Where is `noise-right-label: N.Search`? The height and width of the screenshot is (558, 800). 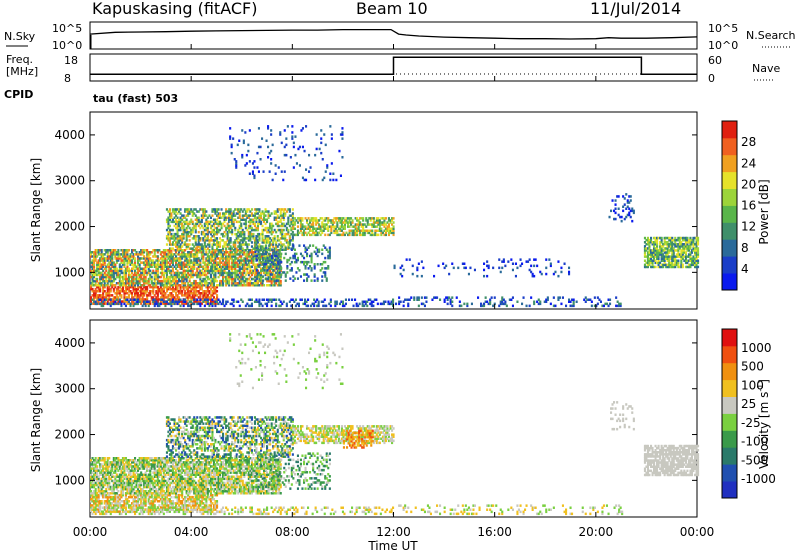 noise-right-label: N.Search is located at coordinates (771, 35).